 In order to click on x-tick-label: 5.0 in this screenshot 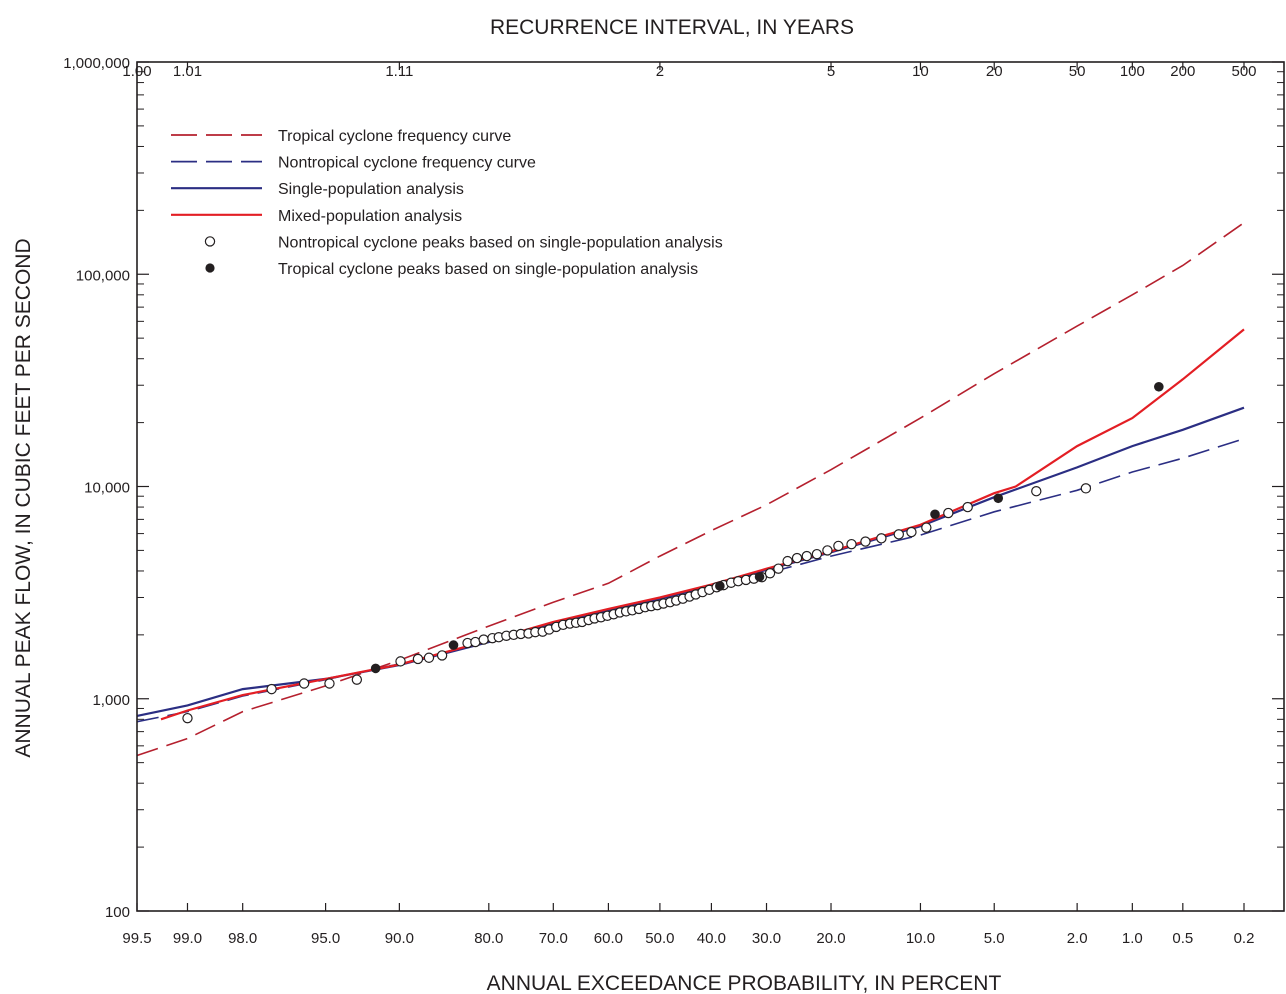, I will do `click(994, 938)`.